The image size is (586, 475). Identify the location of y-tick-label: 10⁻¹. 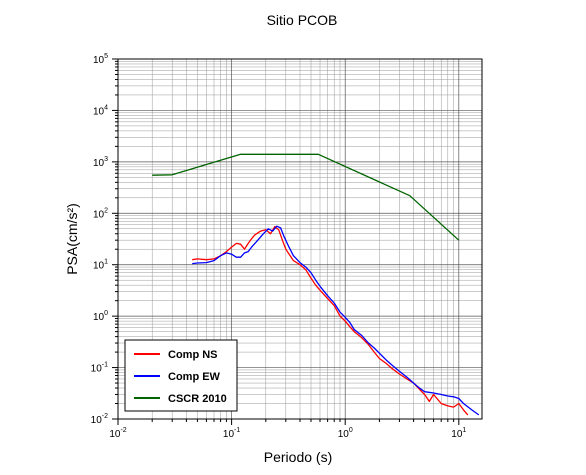
(99, 368).